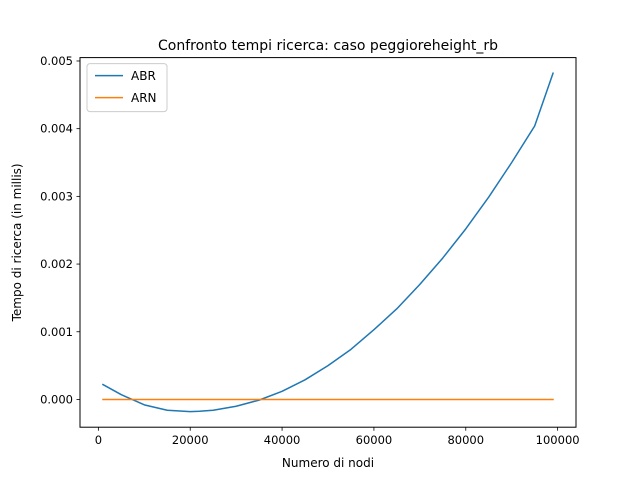 The image size is (640, 480). I want to click on x-tick-label: 80000, so click(465, 440).